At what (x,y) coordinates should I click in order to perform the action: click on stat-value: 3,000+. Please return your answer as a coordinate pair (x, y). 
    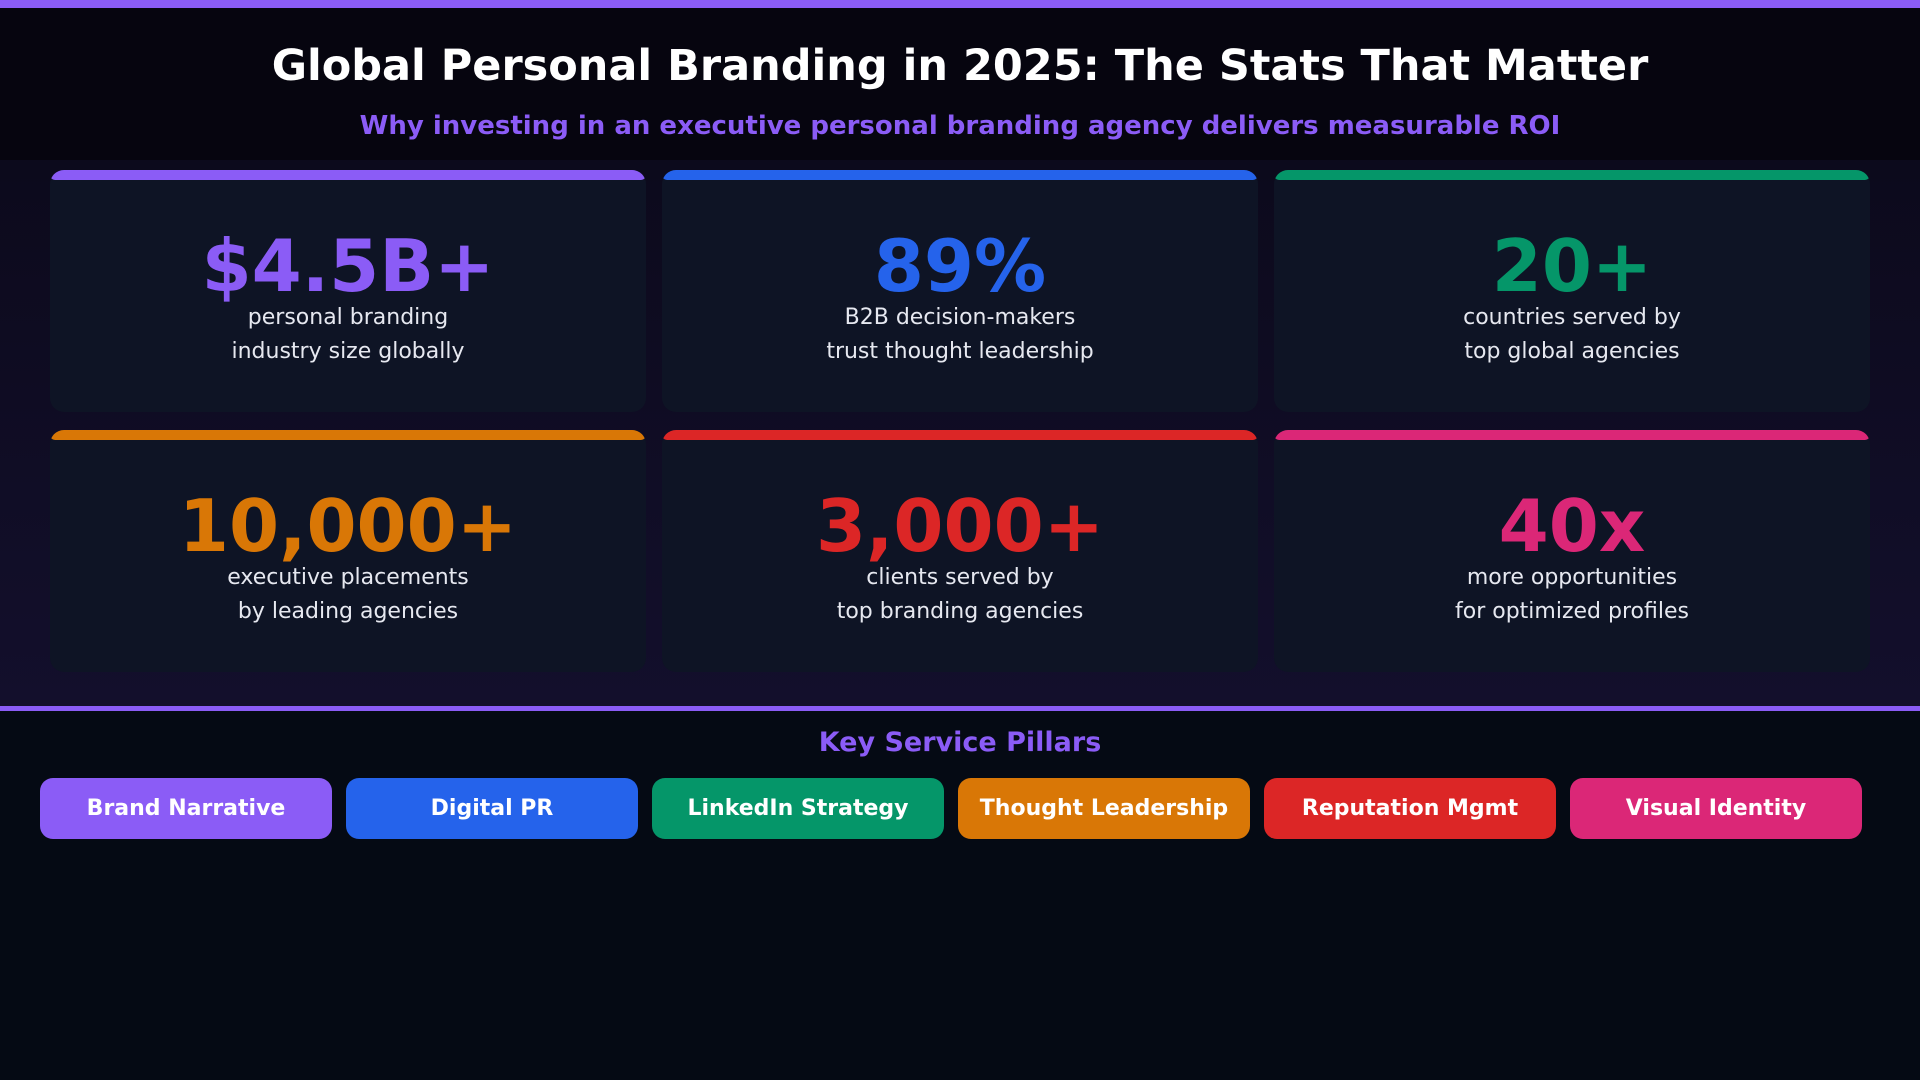
    Looking at the image, I should click on (960, 526).